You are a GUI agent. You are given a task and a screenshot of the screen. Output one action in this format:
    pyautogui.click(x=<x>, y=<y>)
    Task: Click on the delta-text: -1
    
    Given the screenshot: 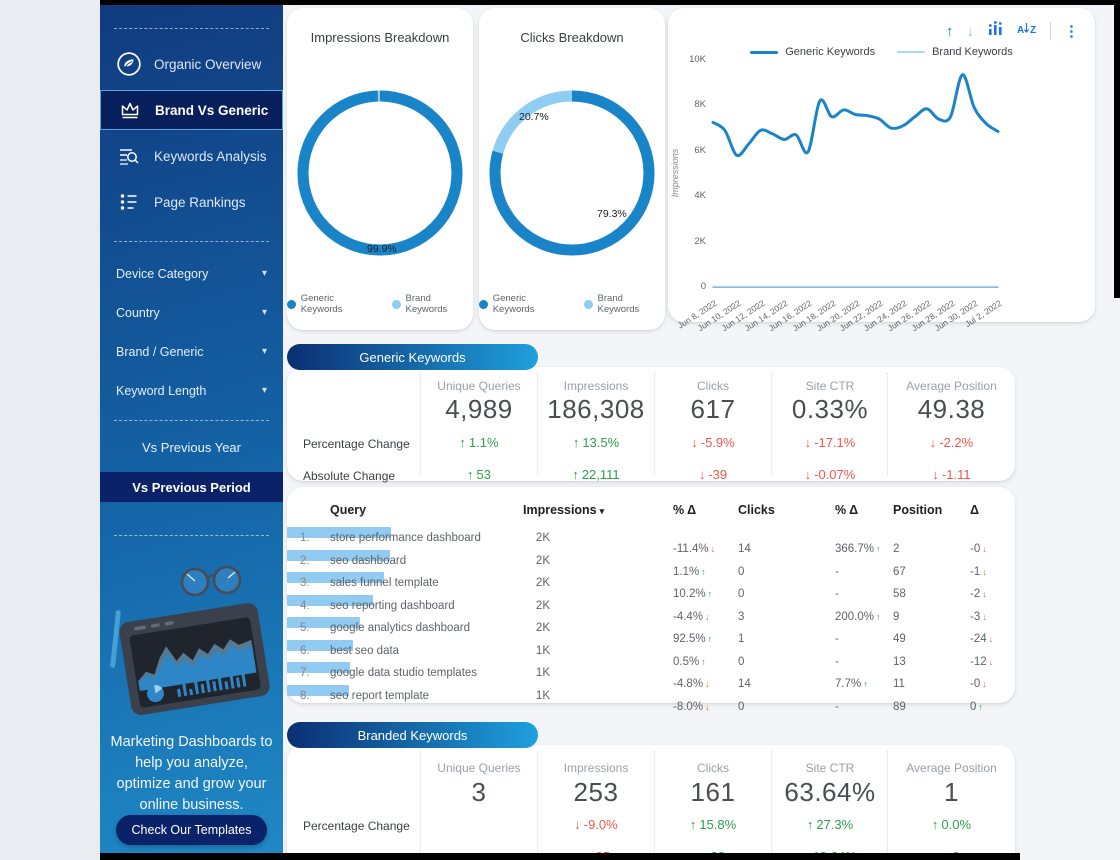 What is the action you would take?
    pyautogui.click(x=975, y=571)
    